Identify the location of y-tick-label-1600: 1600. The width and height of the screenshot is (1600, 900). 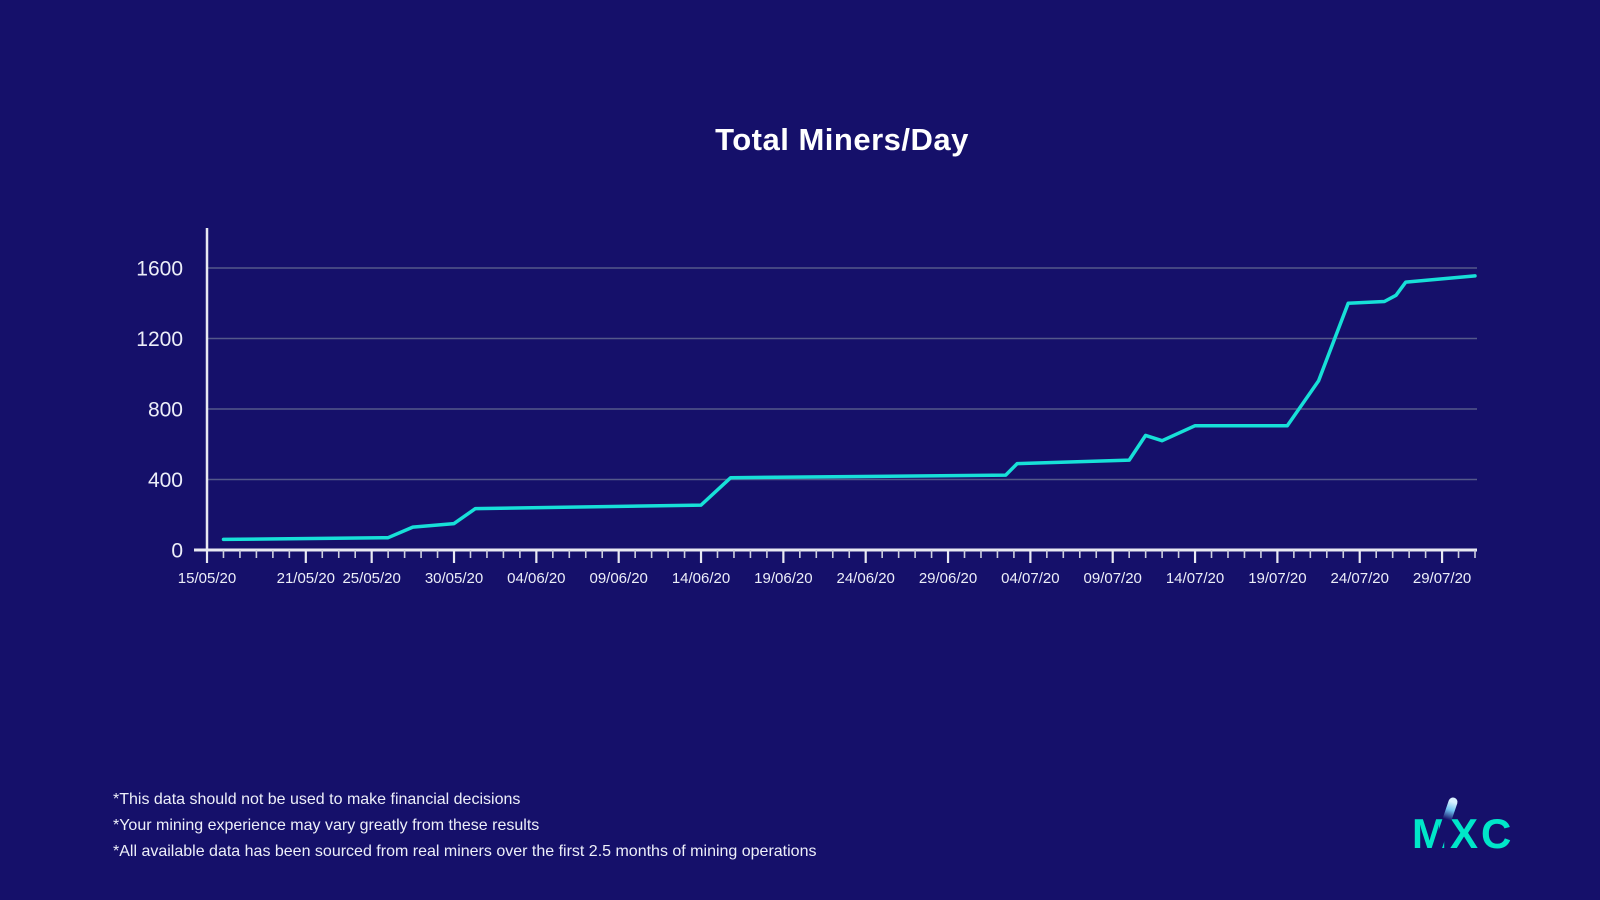
(159, 269).